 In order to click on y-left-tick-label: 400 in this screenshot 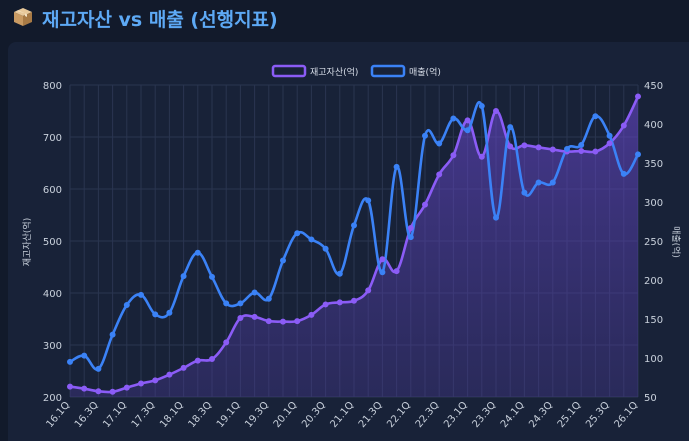, I will do `click(52, 294)`.